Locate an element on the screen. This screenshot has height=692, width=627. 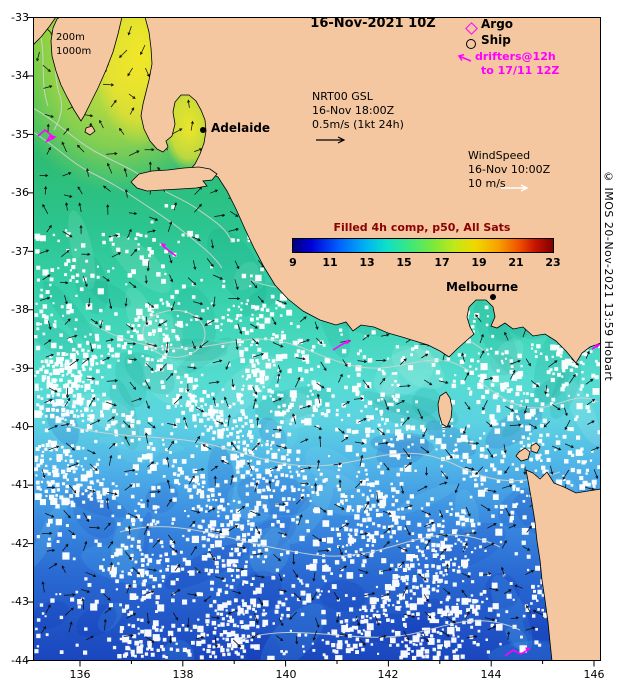
colorbar-tick: 19 is located at coordinates (479, 262).